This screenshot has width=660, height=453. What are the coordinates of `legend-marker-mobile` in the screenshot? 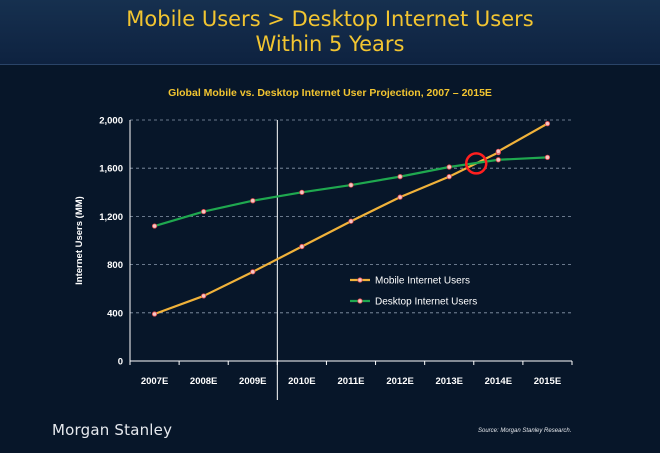 It's located at (360, 280).